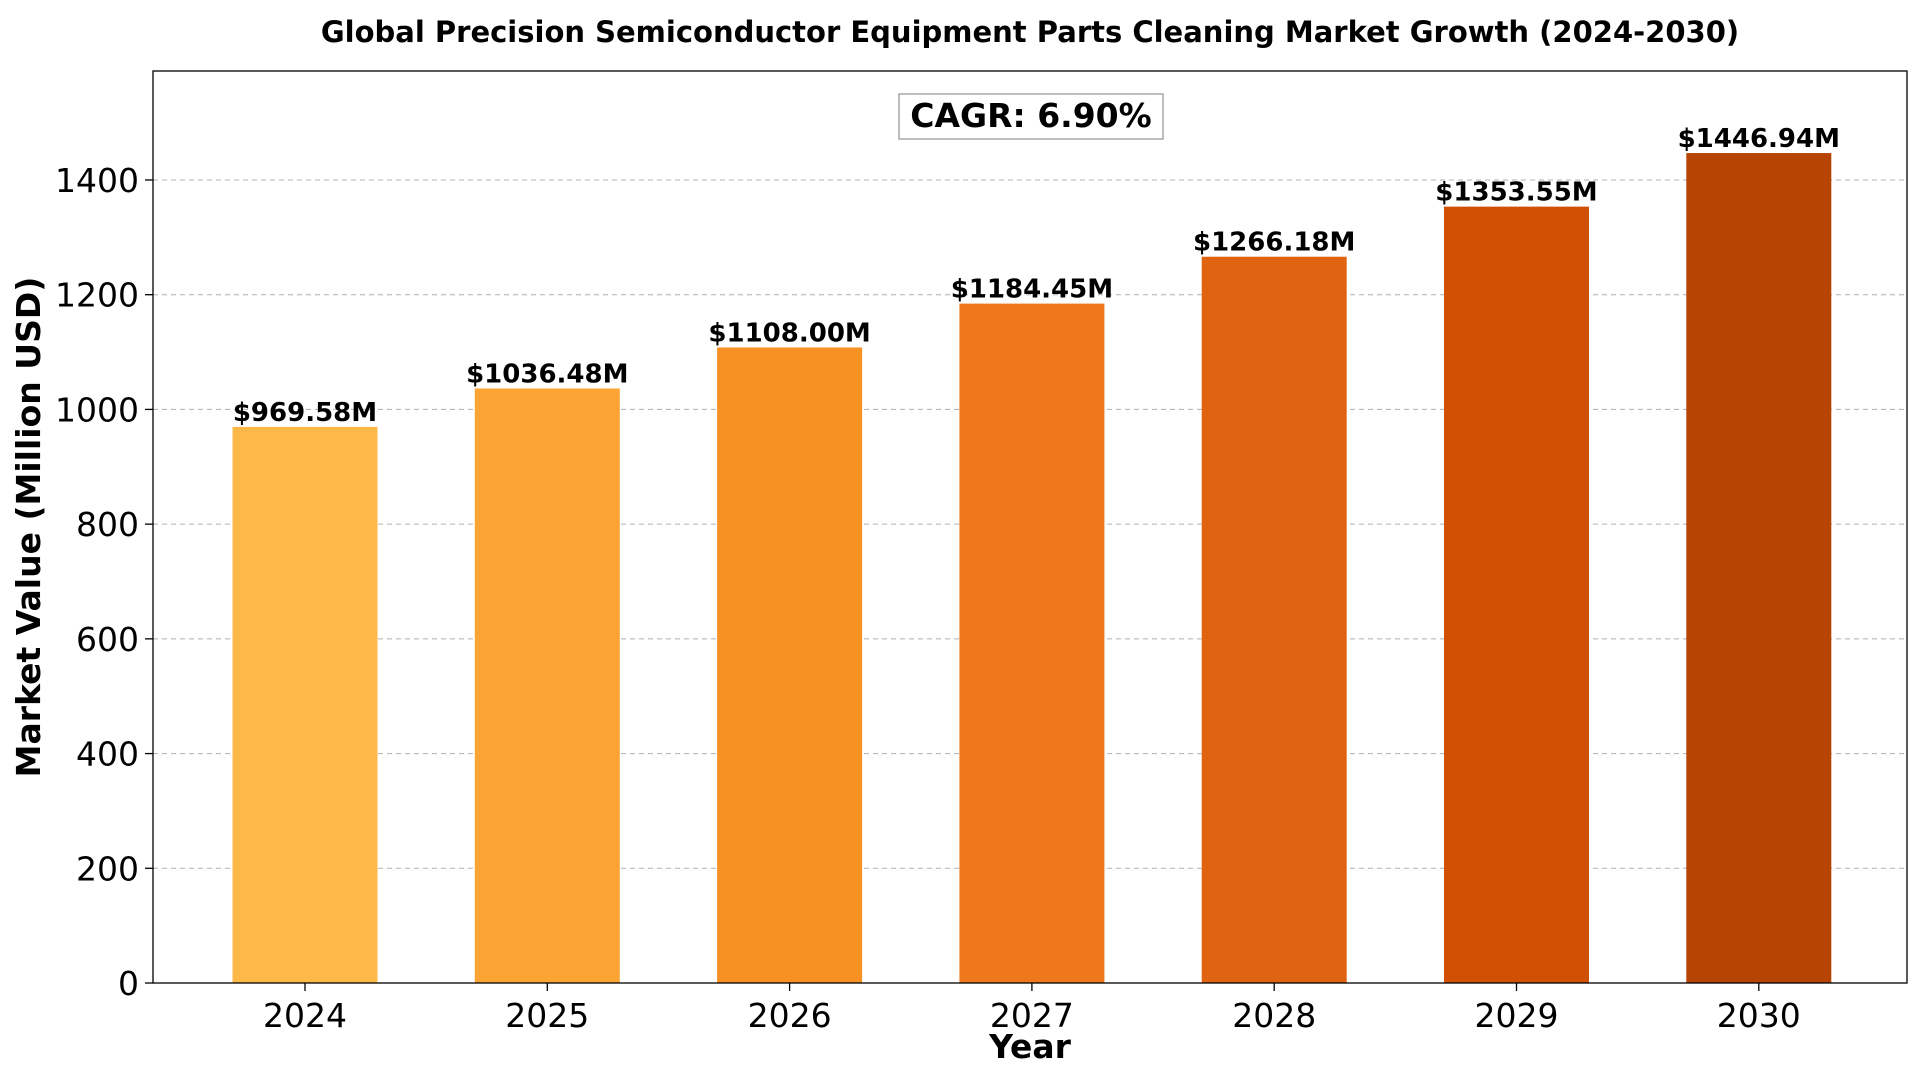  I want to click on y-tick-label: 200, so click(107, 868).